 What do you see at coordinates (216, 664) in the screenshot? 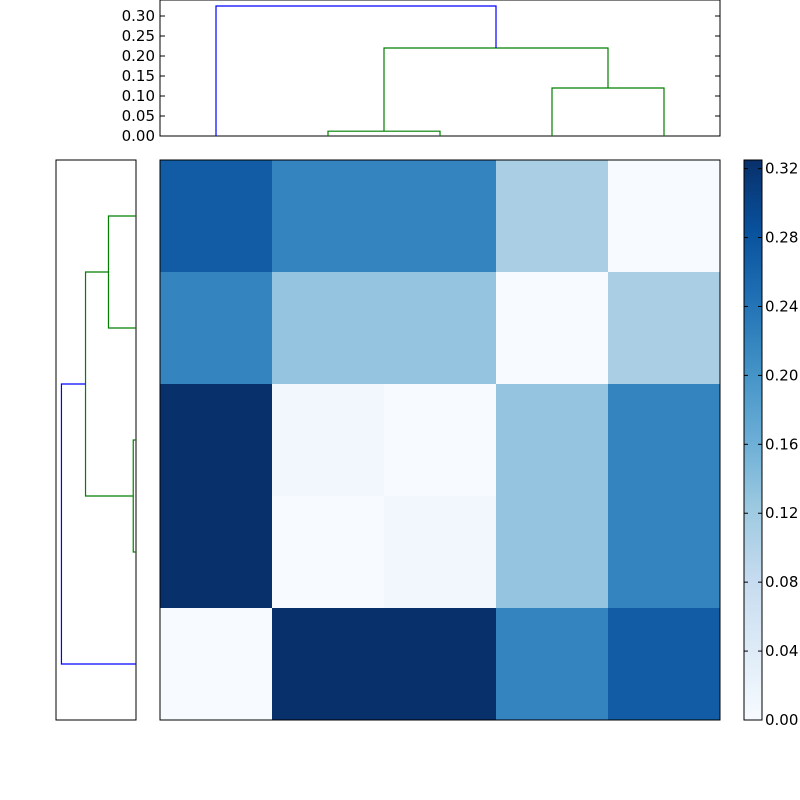
I see `heatmap-cell-r4-c0` at bounding box center [216, 664].